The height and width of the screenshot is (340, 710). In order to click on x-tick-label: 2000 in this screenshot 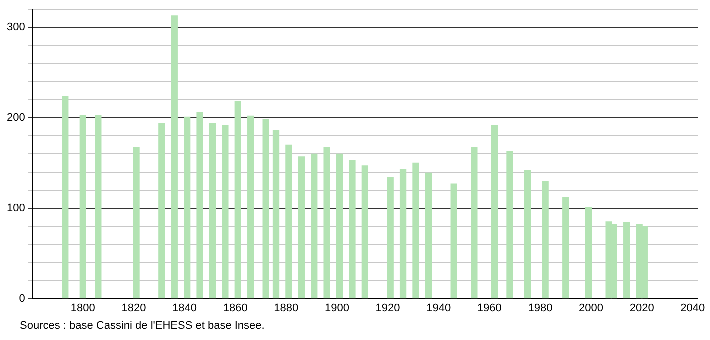, I will do `click(591, 308)`.